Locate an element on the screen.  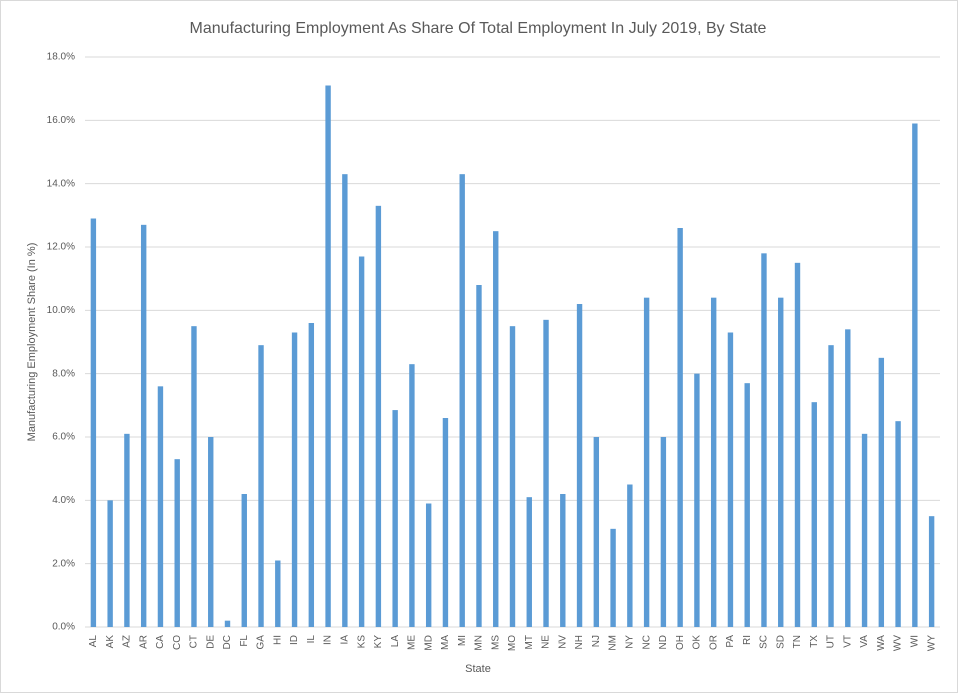
x-tick-label: WI is located at coordinates (914, 641).